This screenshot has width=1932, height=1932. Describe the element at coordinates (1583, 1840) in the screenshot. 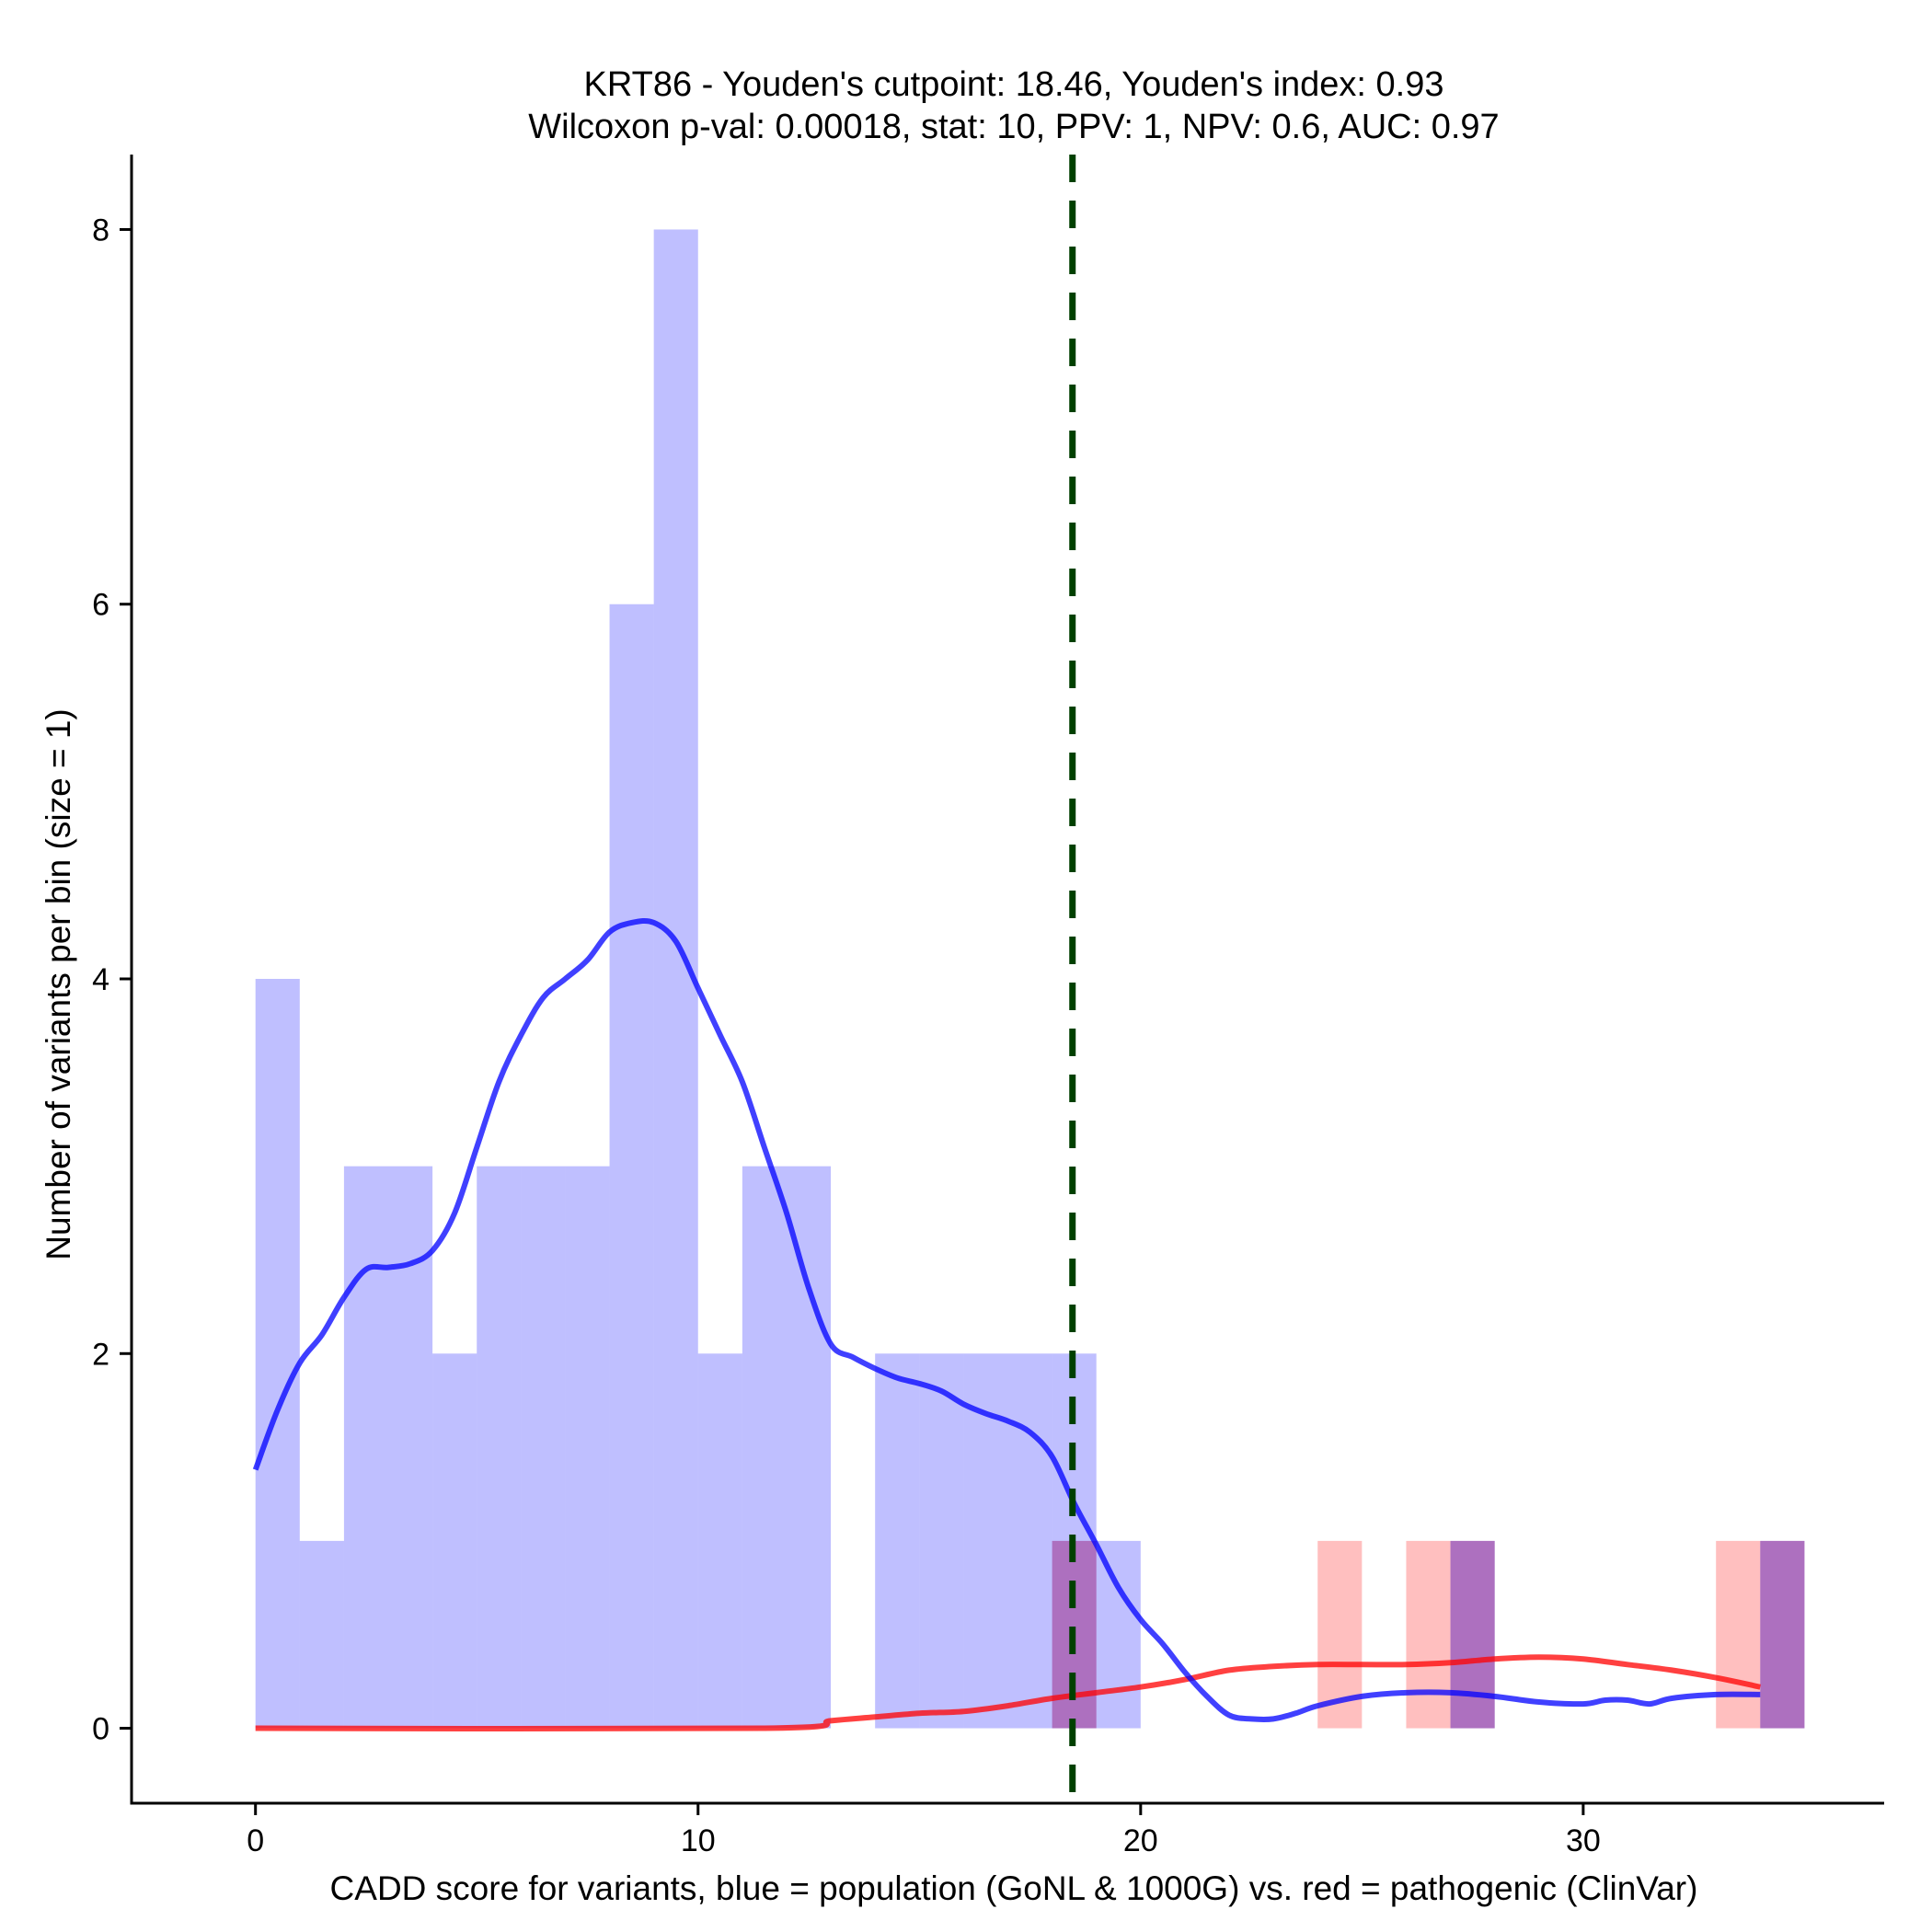

I see `x-tick-label-3: 30` at that location.